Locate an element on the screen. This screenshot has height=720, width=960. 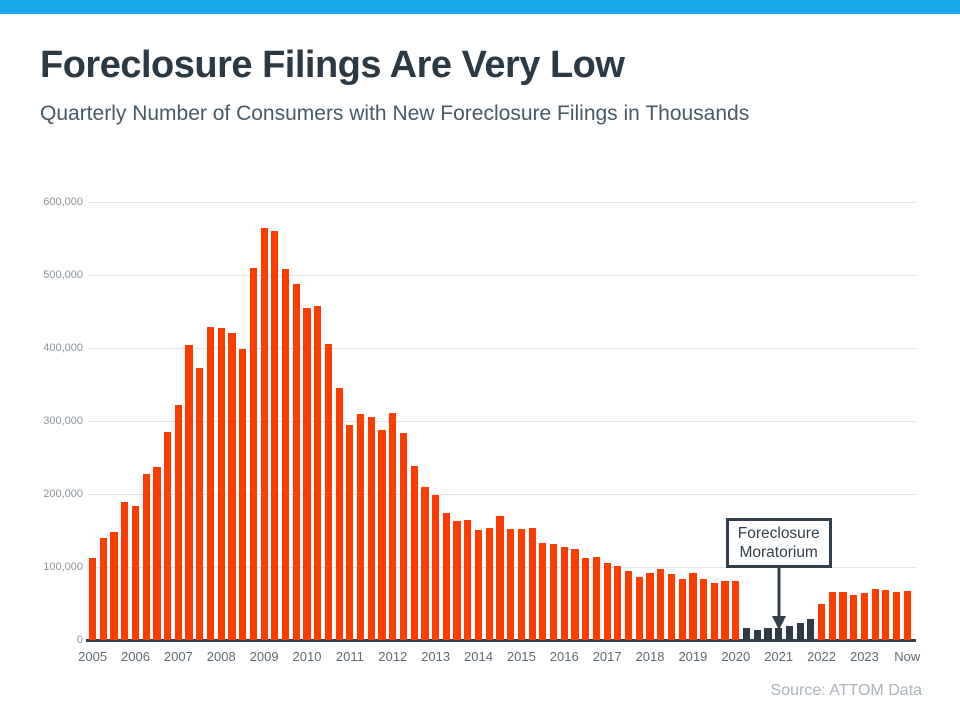
bar-2015-q1 is located at coordinates (521, 584).